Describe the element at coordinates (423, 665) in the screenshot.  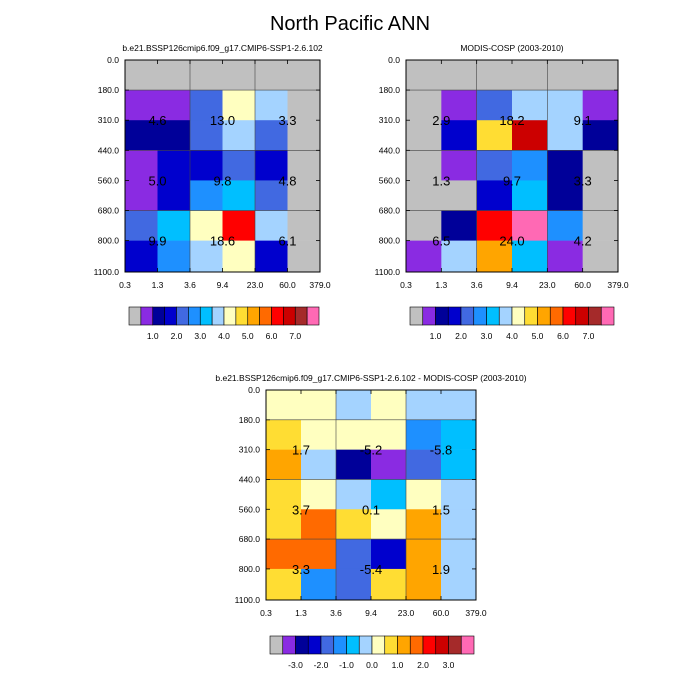
I see `colorbar-label: 2.0` at that location.